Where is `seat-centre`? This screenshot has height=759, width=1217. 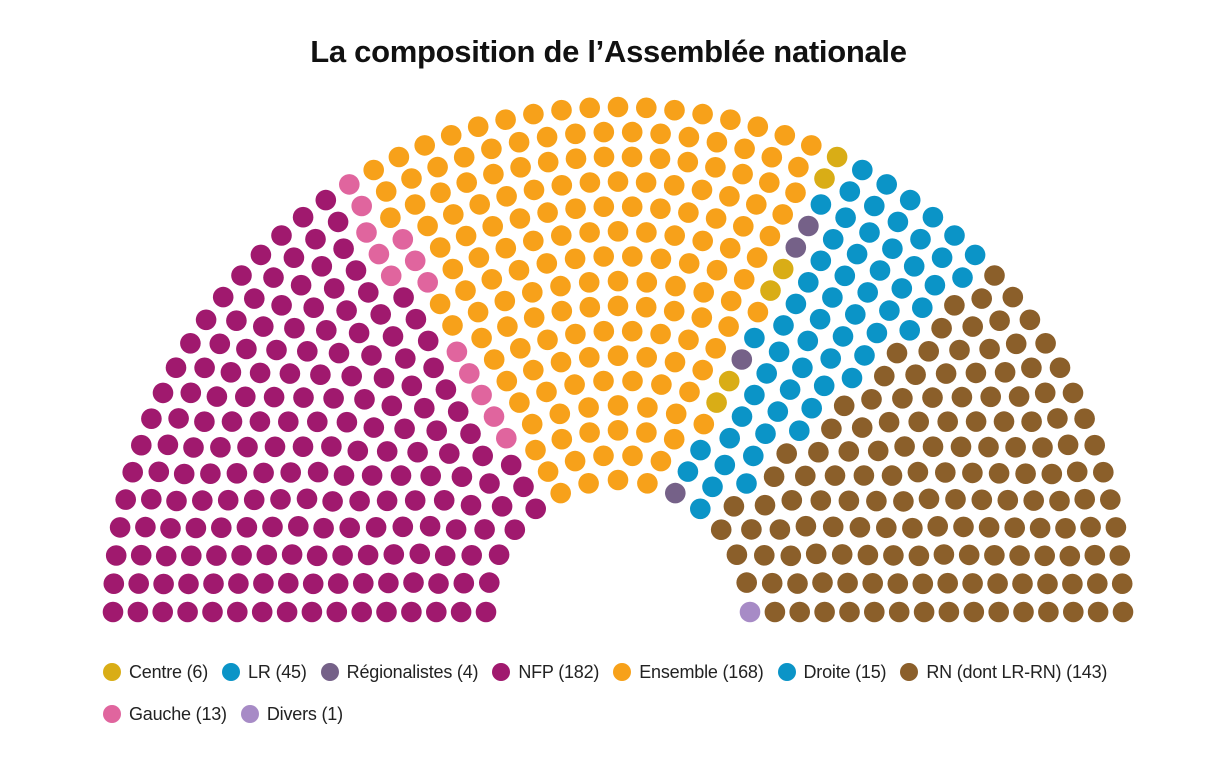 seat-centre is located at coordinates (783, 269).